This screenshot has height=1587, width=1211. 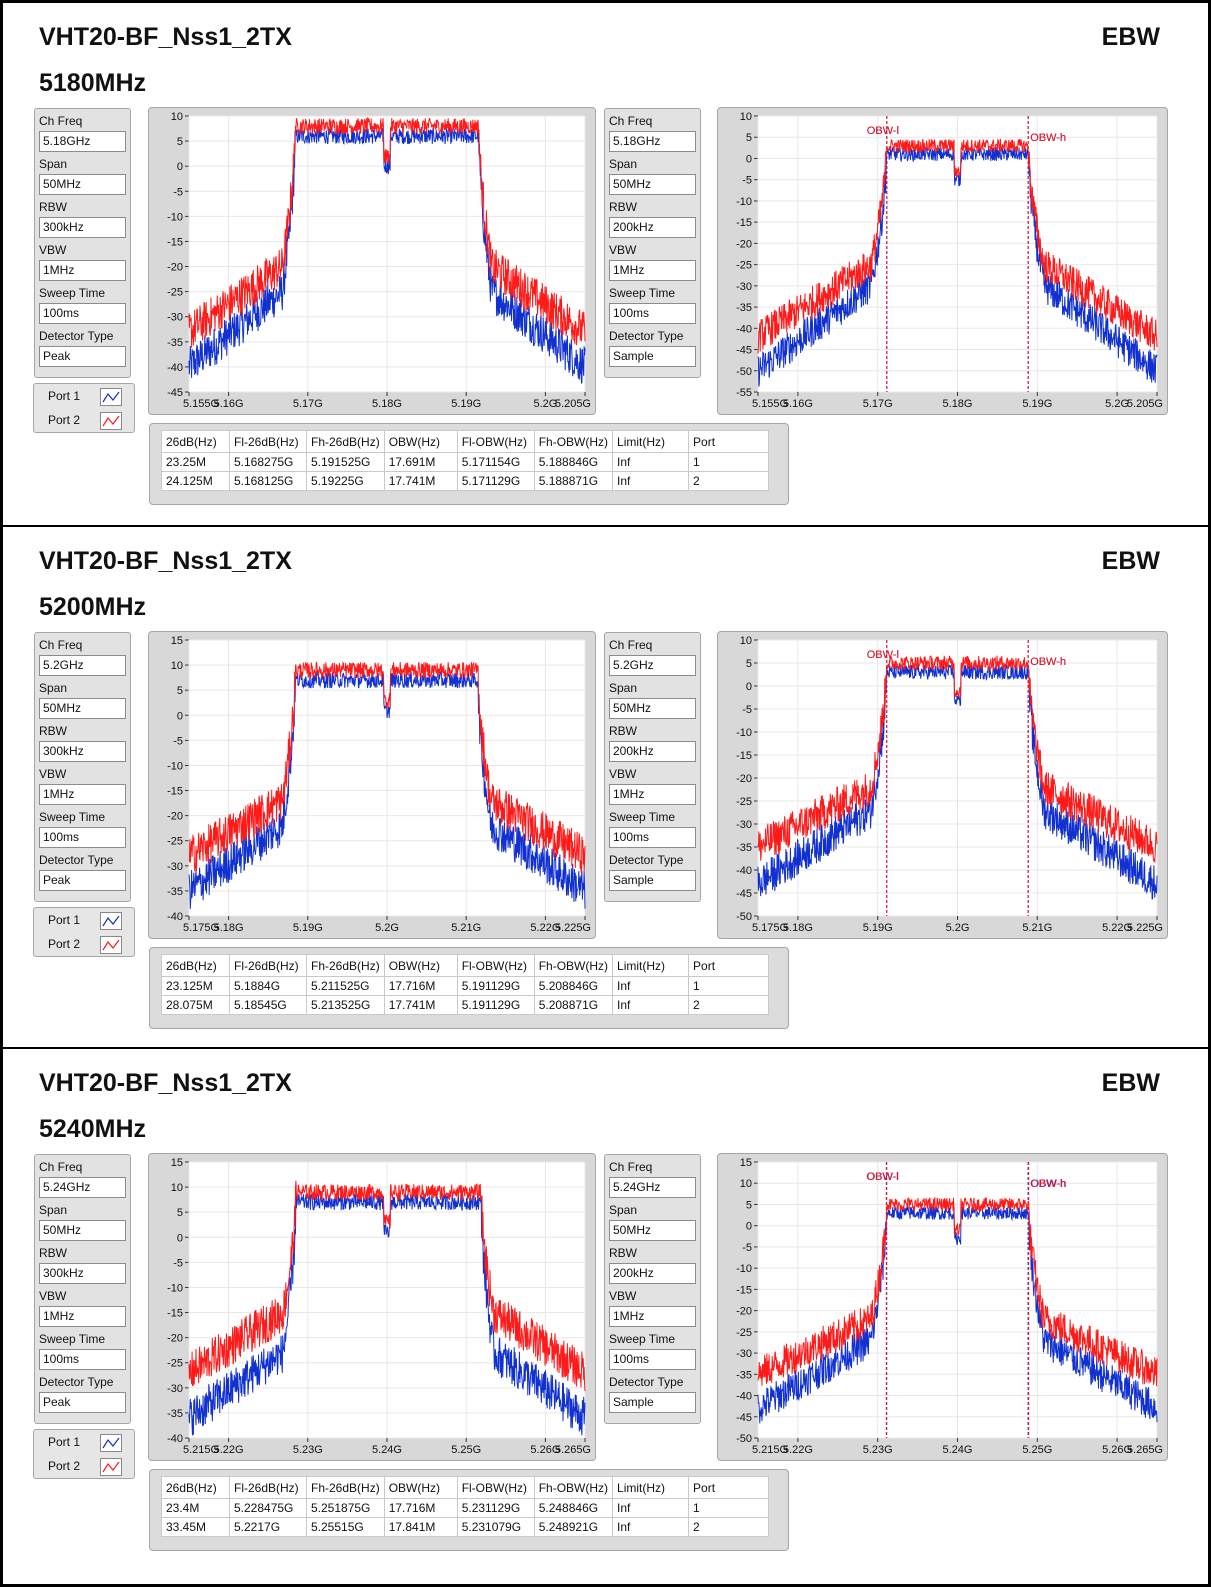 I want to click on port-legend: Port 1 Port 2, so click(x=84, y=408).